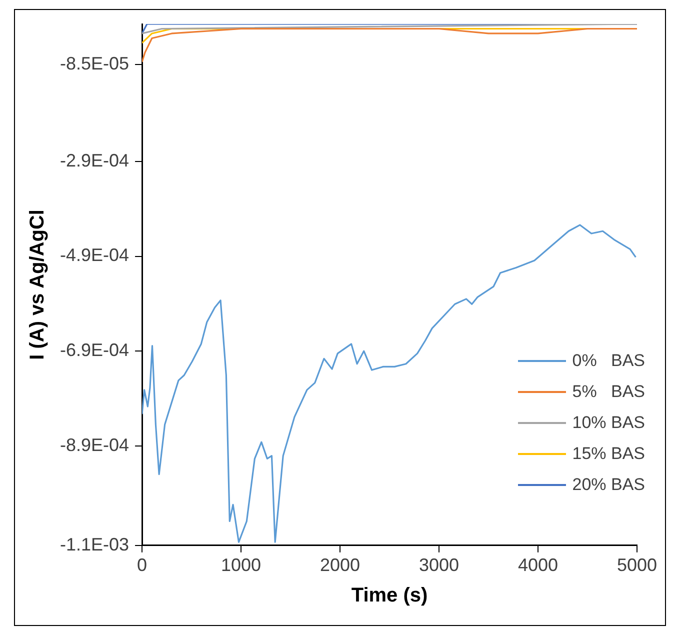 Image resolution: width=675 pixels, height=630 pixels. Describe the element at coordinates (608, 422) in the screenshot. I see `legend-label: 10% BAS` at that location.